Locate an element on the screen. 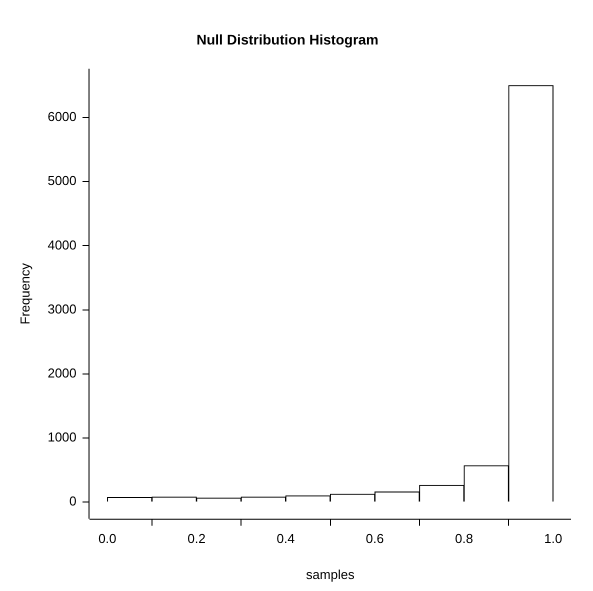 The image size is (593, 591). y-tick-label: 4000 is located at coordinates (62, 244).